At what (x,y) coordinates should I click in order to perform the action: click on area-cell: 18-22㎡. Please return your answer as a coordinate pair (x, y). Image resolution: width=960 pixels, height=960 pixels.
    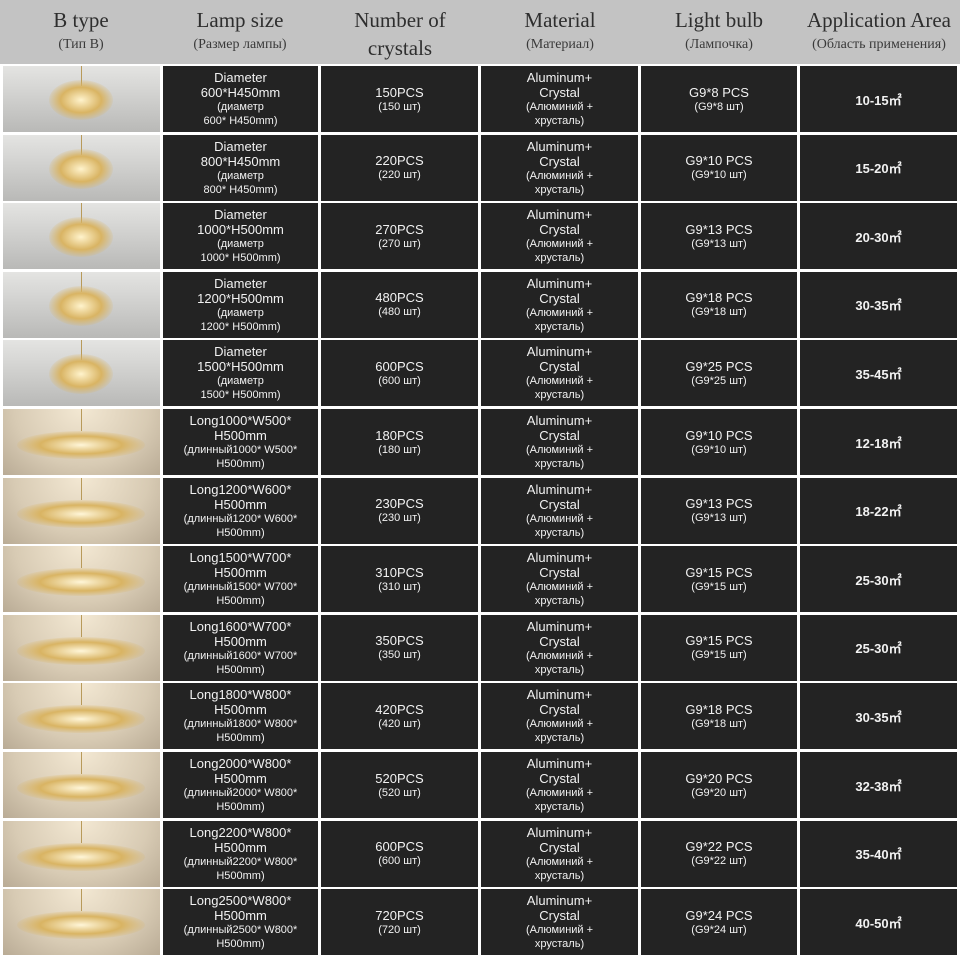
    Looking at the image, I should click on (878, 510).